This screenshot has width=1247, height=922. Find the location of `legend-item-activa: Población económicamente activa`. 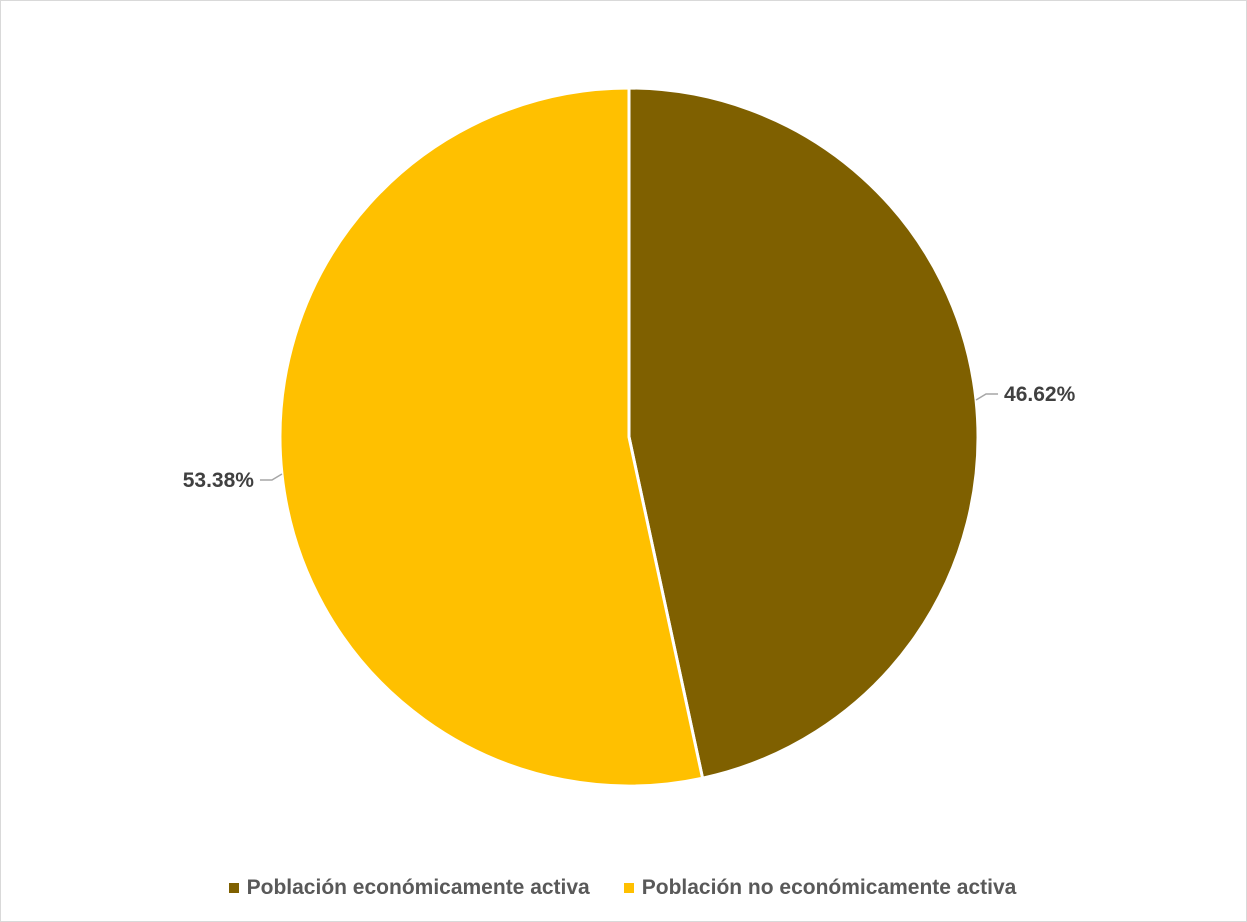

legend-item-activa: Población económicamente activa is located at coordinates (409, 888).